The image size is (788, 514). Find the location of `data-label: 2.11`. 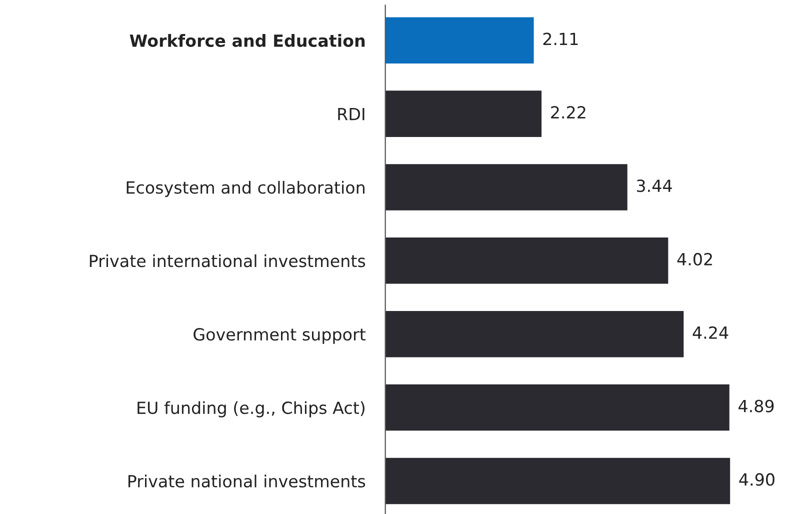

data-label: 2.11 is located at coordinates (560, 38).